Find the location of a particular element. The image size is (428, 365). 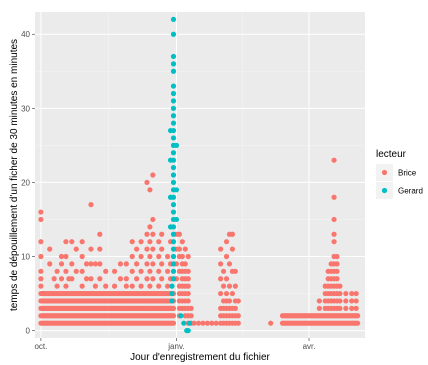

y-tick-label: 30 is located at coordinates (25, 108).